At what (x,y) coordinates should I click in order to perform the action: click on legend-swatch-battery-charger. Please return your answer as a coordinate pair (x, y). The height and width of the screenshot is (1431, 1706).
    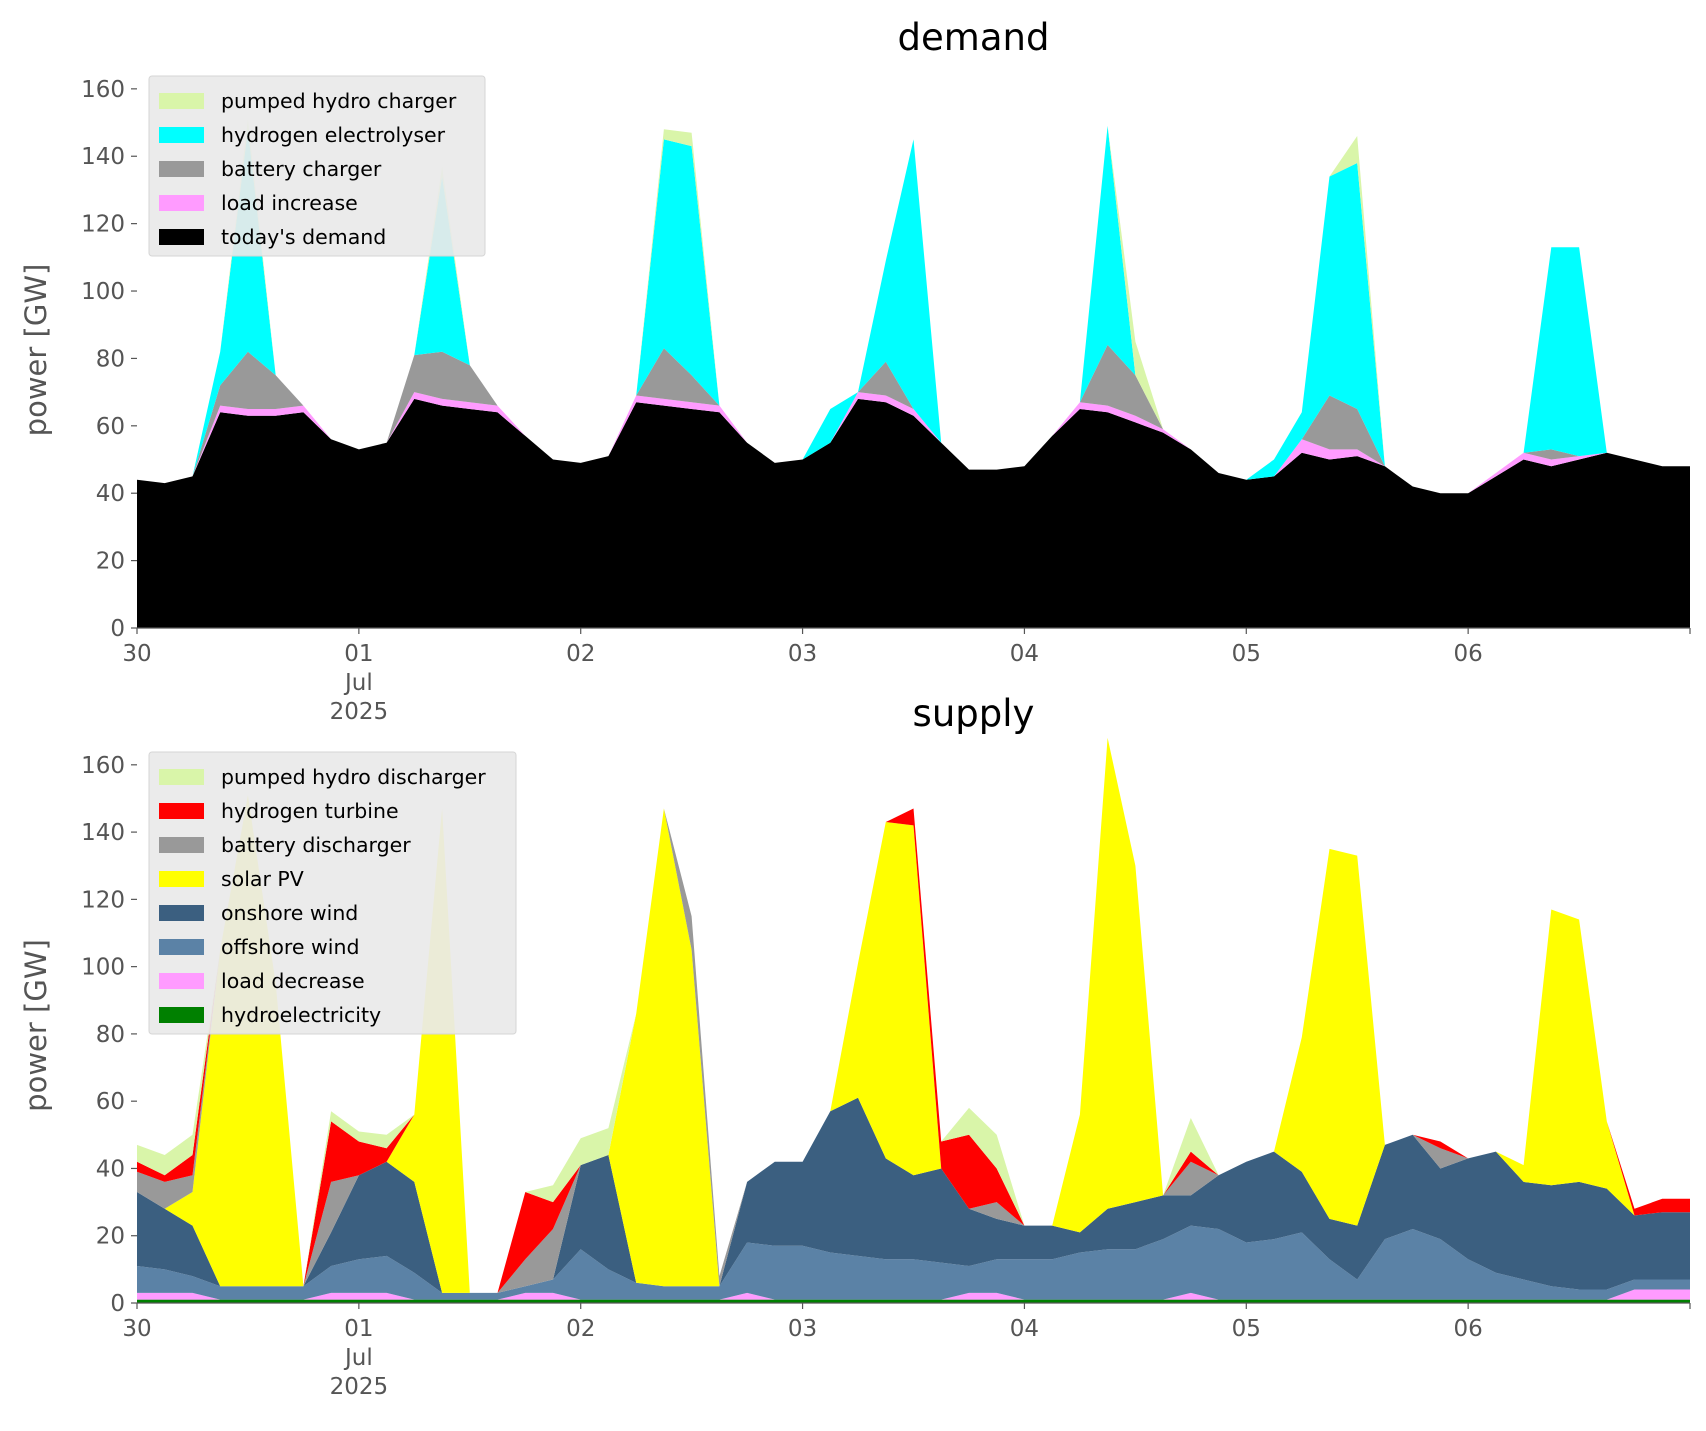
    Looking at the image, I should click on (181, 169).